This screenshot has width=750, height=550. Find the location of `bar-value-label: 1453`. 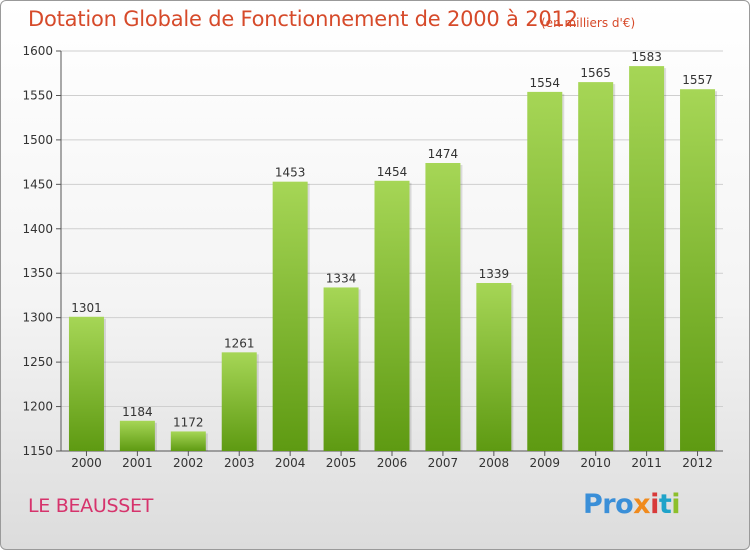

bar-value-label: 1453 is located at coordinates (290, 173).